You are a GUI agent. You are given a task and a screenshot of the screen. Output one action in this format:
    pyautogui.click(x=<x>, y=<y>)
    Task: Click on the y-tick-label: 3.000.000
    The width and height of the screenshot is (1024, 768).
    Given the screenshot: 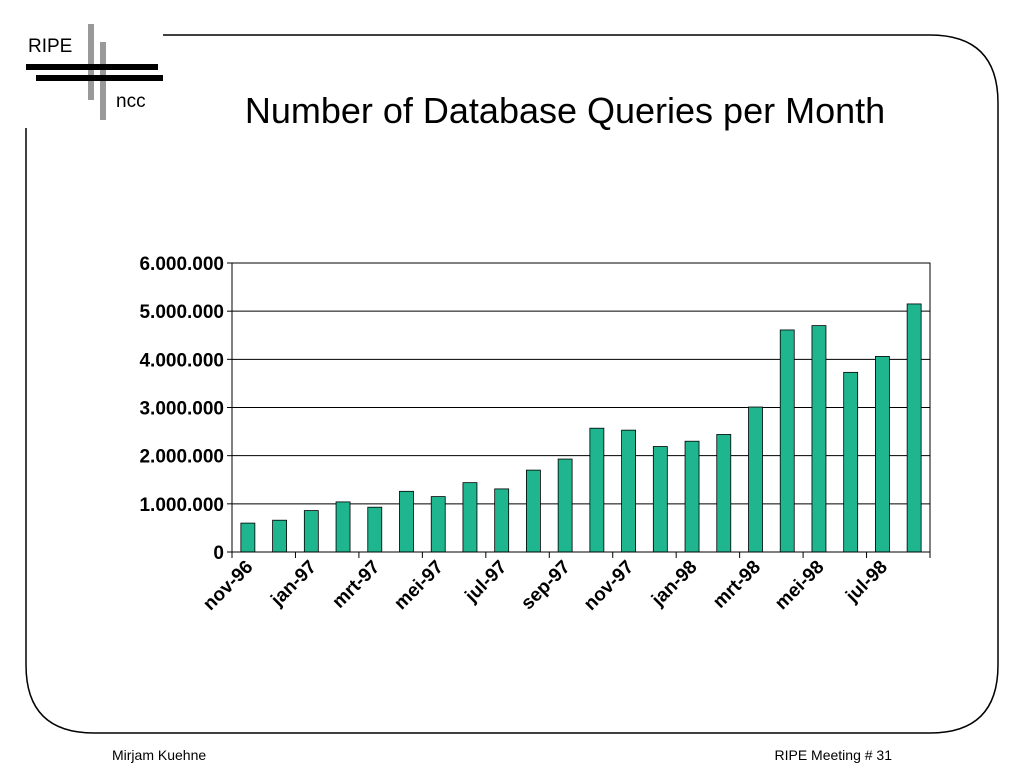 What is the action you would take?
    pyautogui.click(x=181, y=409)
    